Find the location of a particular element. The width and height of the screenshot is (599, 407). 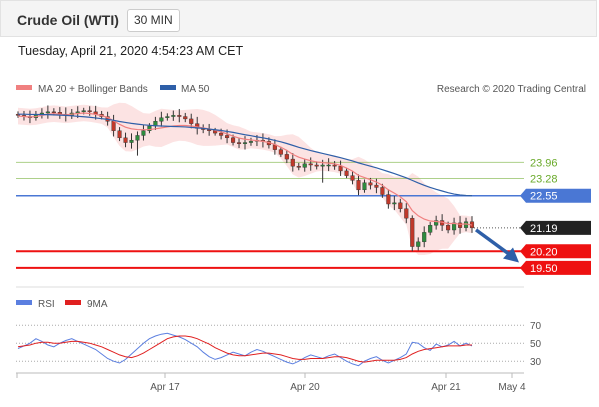

x-axis-ticks: Apr 17 Apr 20 Apr 21 May 4 is located at coordinates (271, 383).